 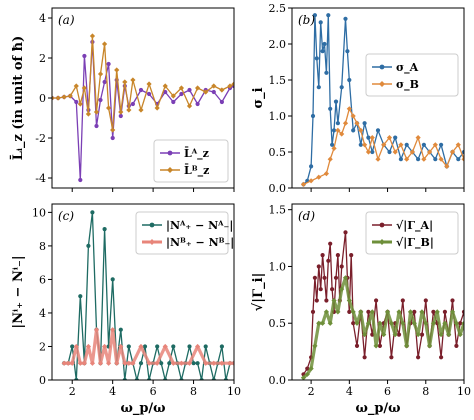 What do you see at coordinates (42, 279) in the screenshot?
I see `y-tick-label: 6` at bounding box center [42, 279].